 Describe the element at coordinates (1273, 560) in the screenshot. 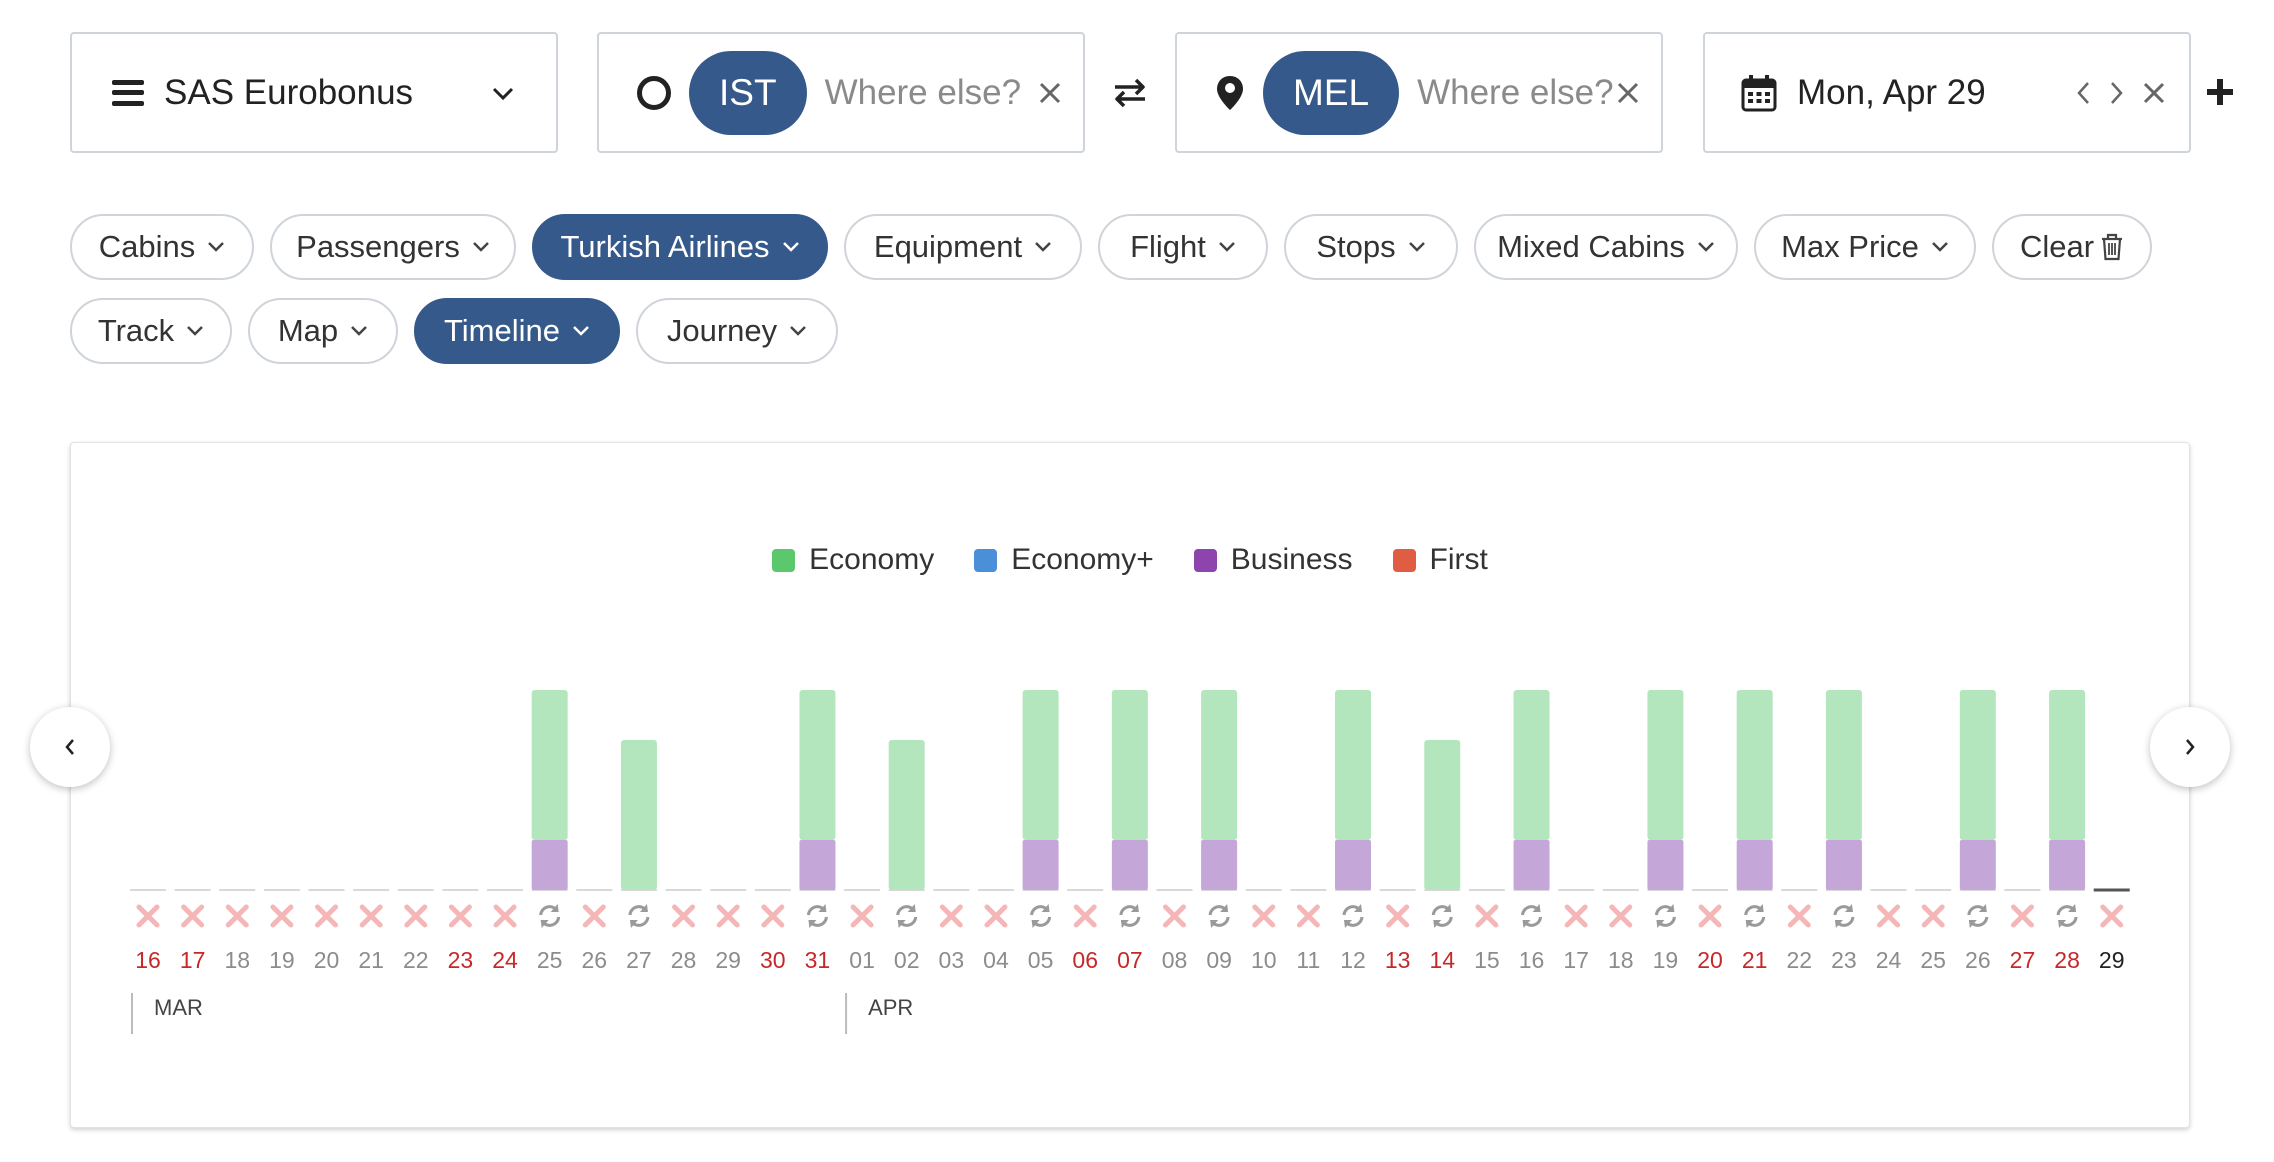

I see `legend-business: Business` at that location.